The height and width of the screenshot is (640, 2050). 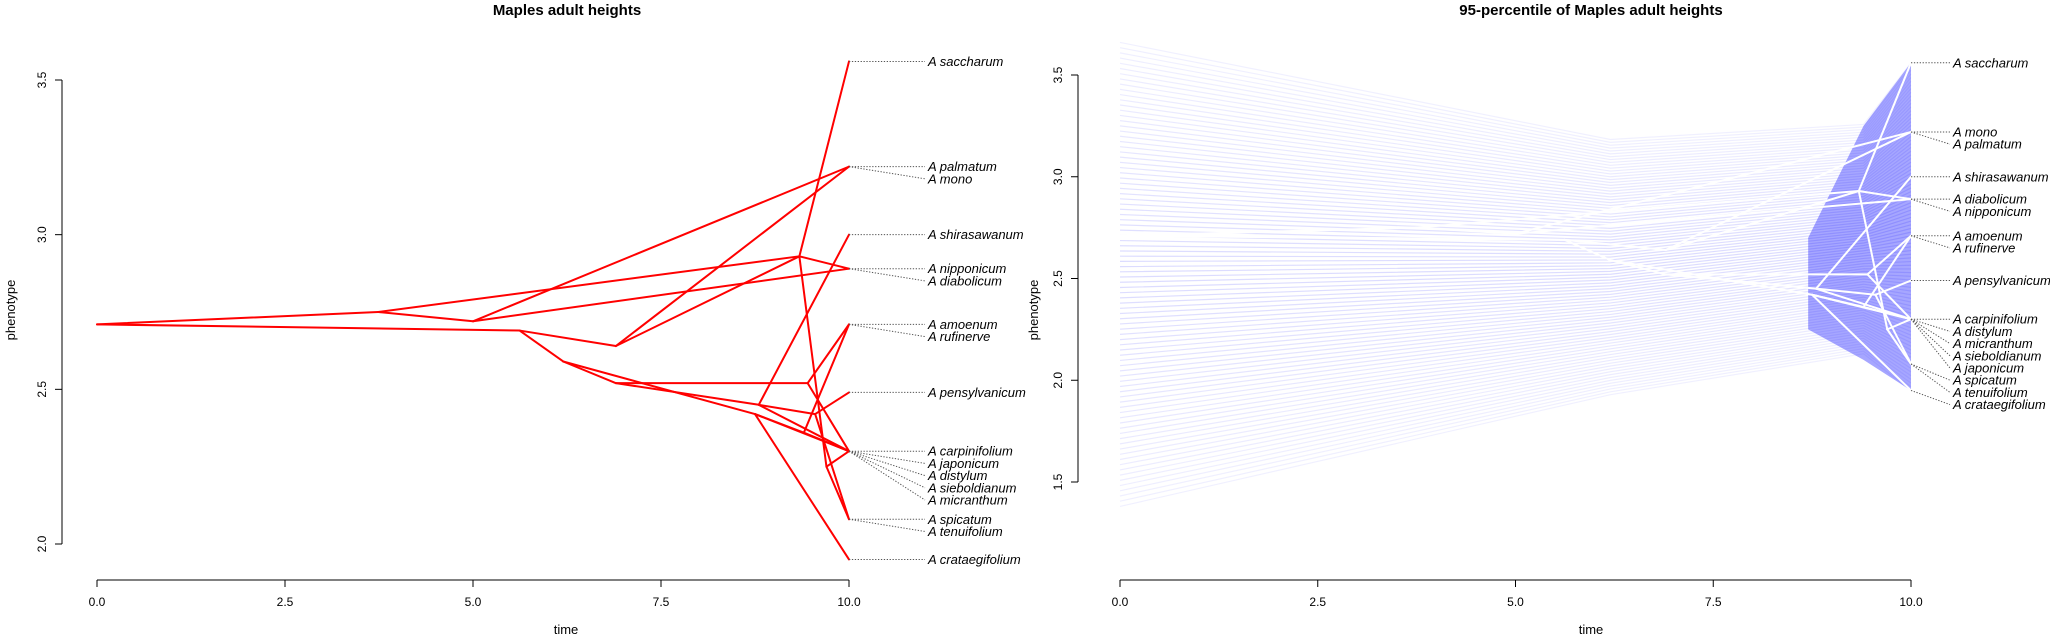 I want to click on tip-label: A sieboldianum, so click(x=972, y=487).